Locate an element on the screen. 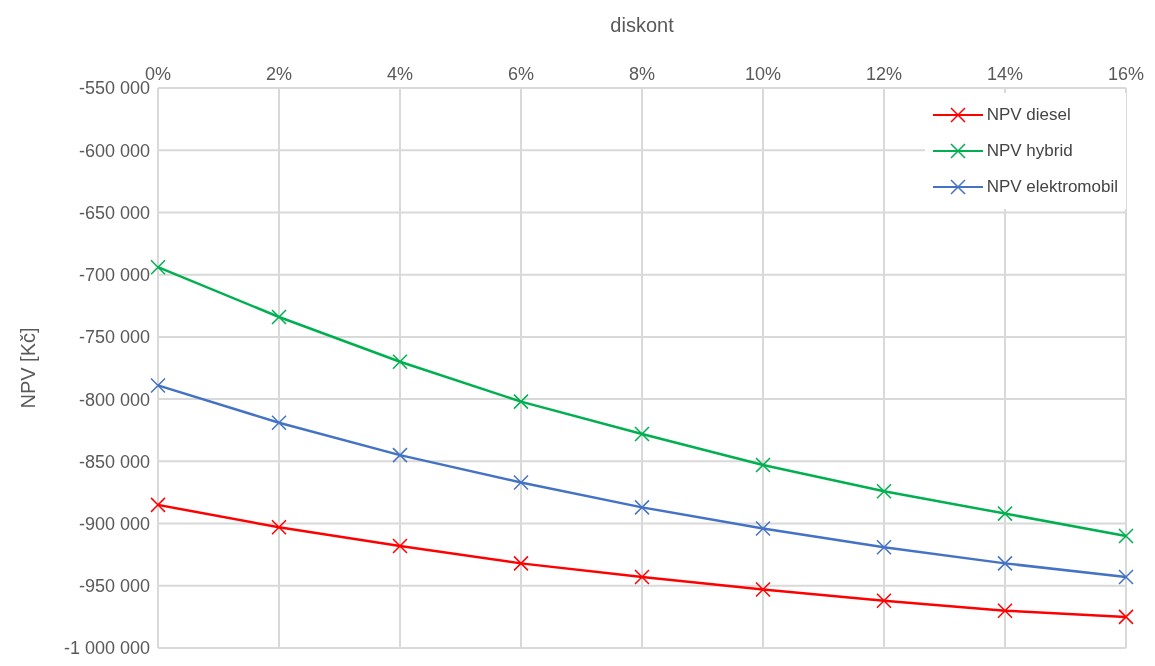 This screenshot has height=666, width=1155. x-tick-label: 6% is located at coordinates (521, 74).